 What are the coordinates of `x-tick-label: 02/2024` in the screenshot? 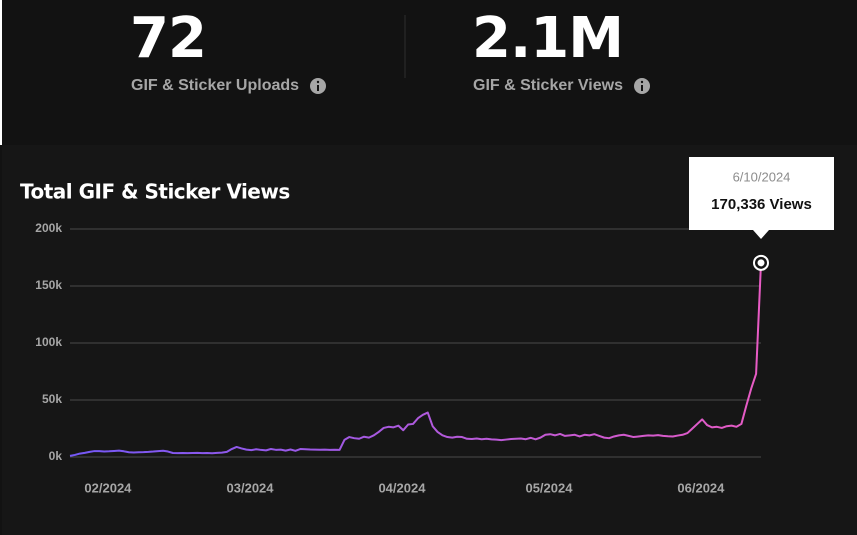 It's located at (108, 487).